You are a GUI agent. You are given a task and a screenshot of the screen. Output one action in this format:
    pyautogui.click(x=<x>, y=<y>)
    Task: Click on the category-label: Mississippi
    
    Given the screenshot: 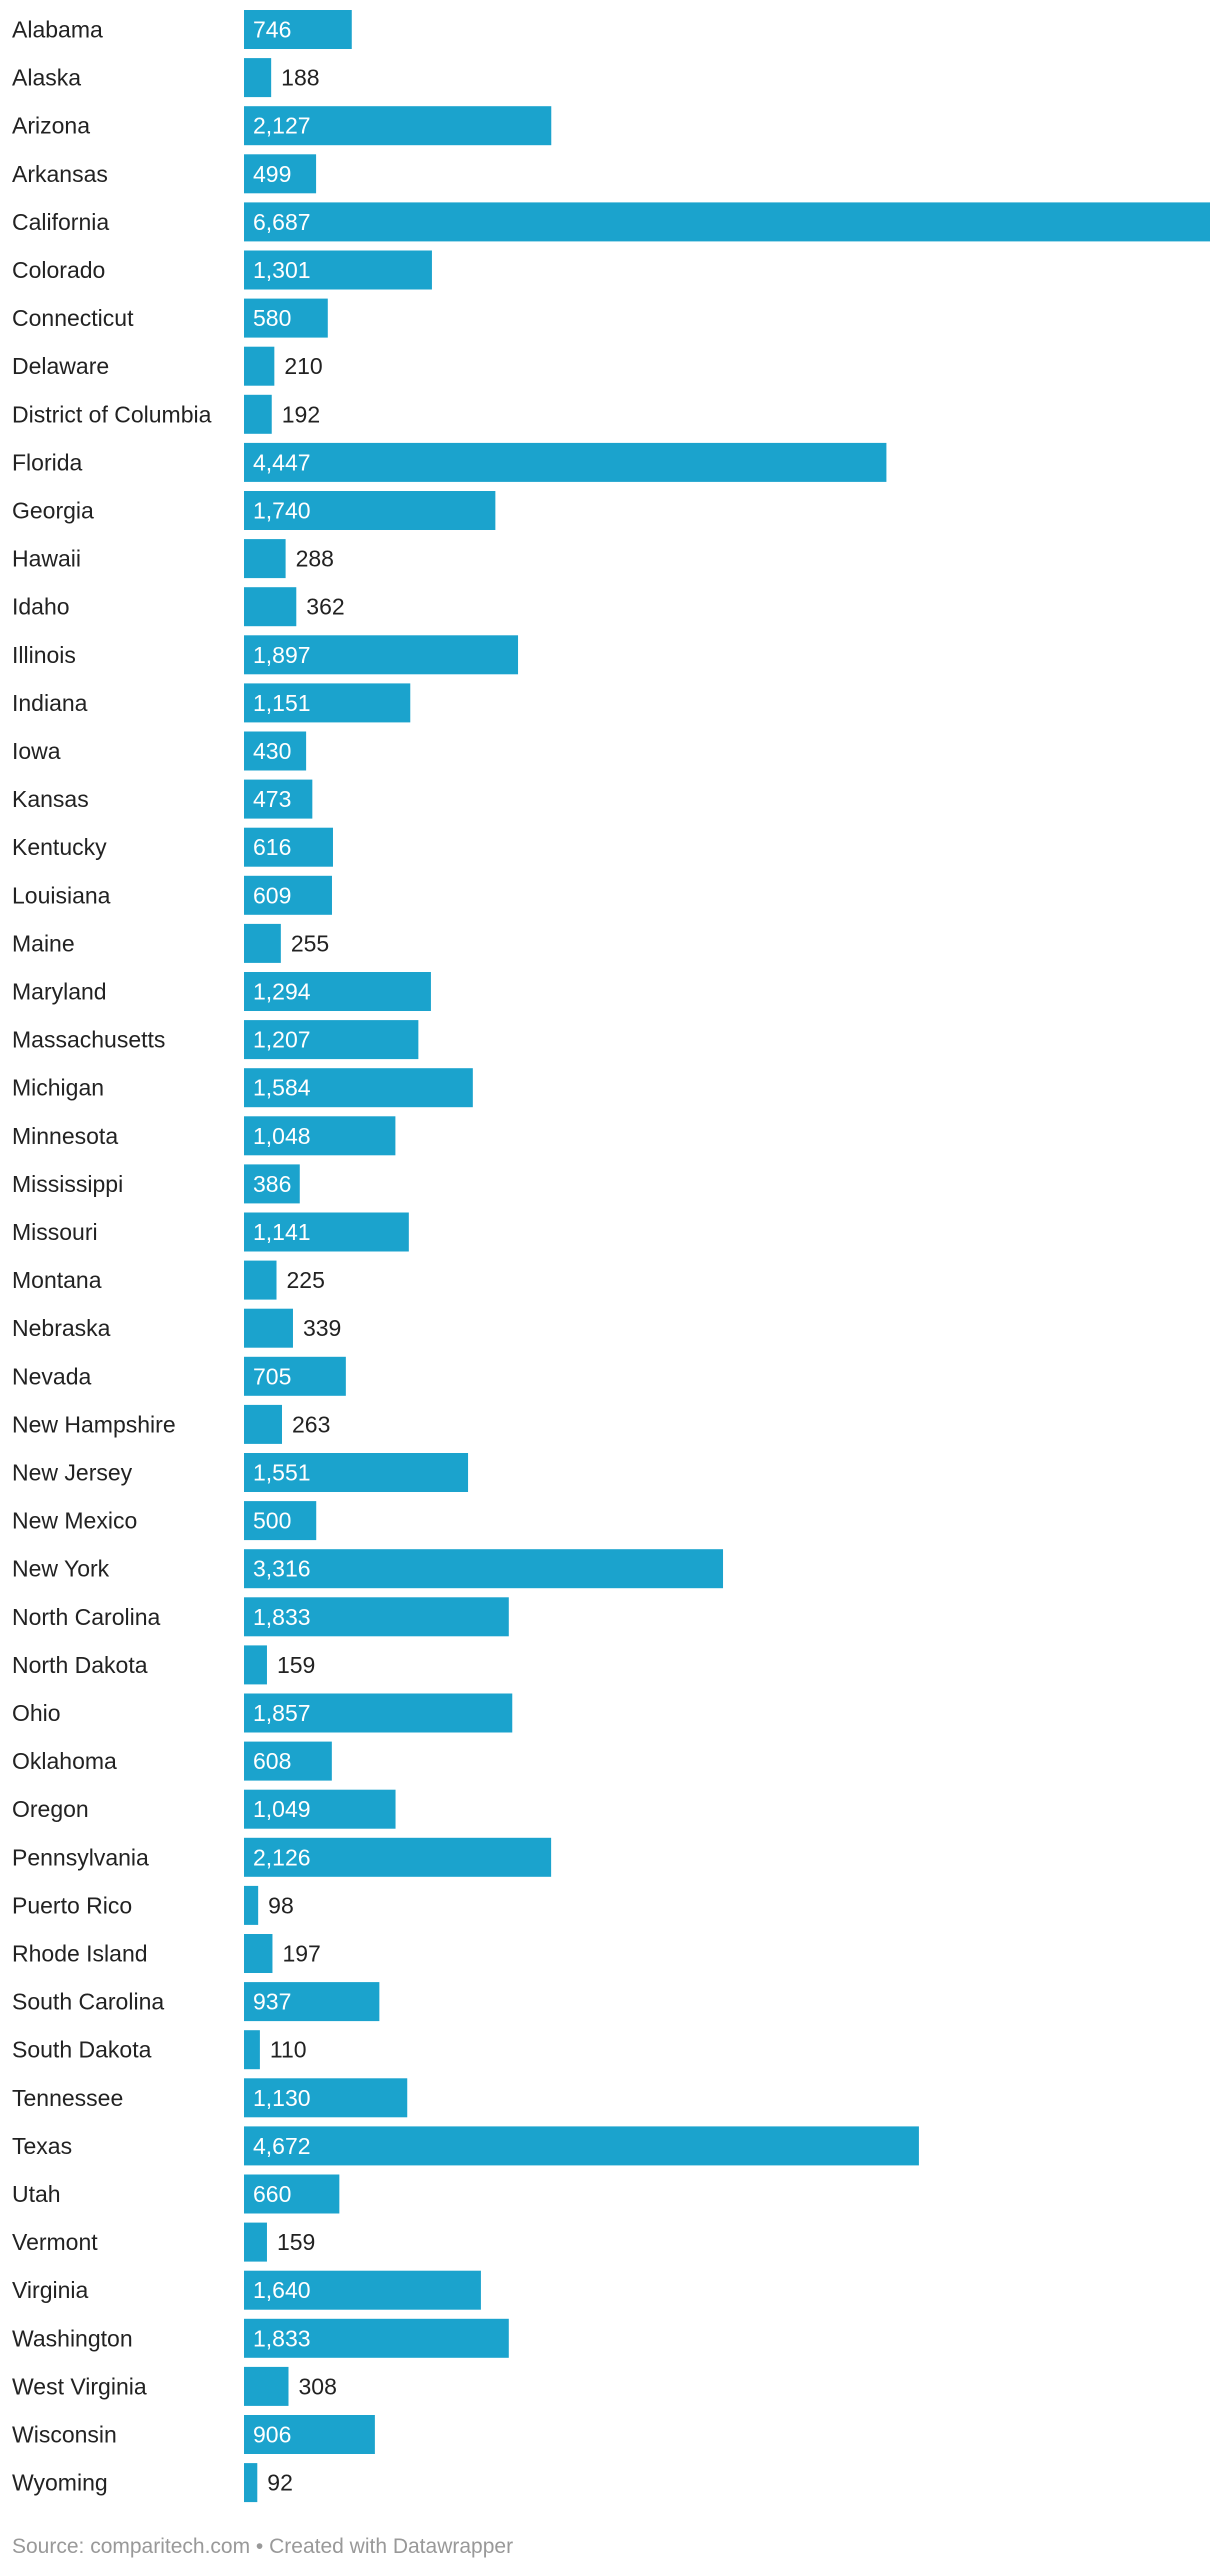 What is the action you would take?
    pyautogui.click(x=67, y=1184)
    